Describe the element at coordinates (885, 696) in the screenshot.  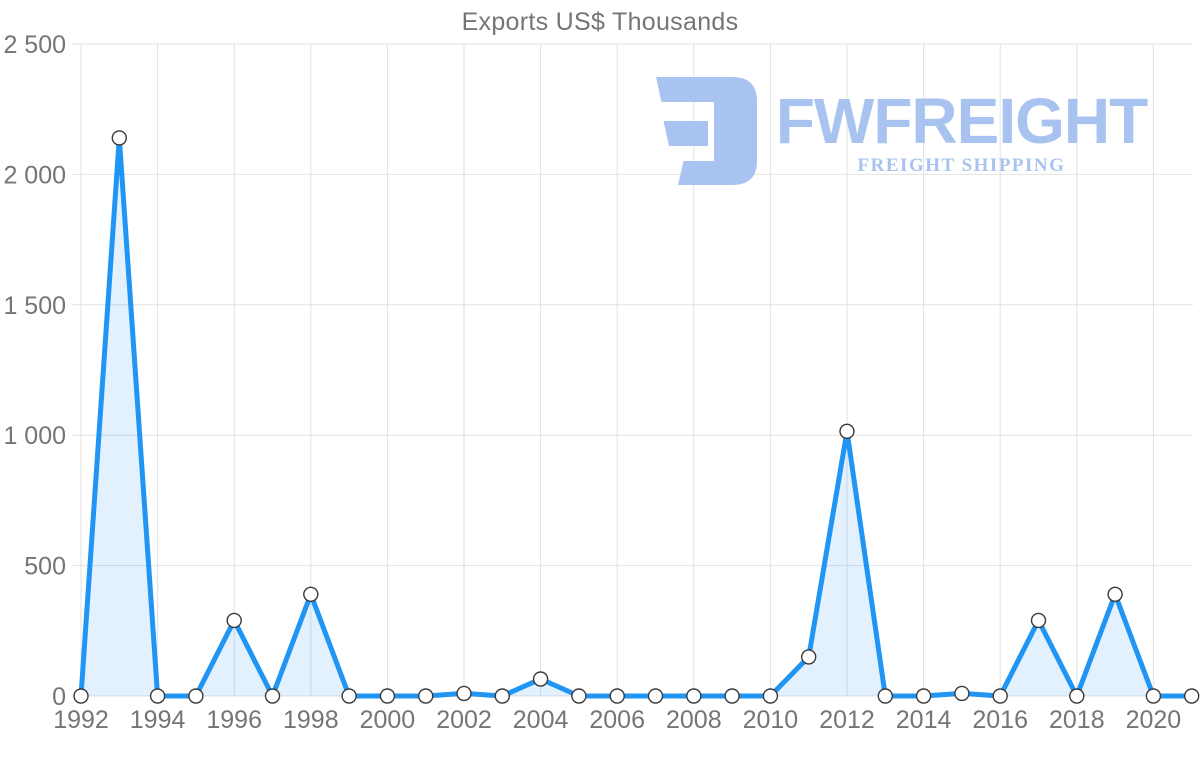
I see `data-point-2013` at that location.